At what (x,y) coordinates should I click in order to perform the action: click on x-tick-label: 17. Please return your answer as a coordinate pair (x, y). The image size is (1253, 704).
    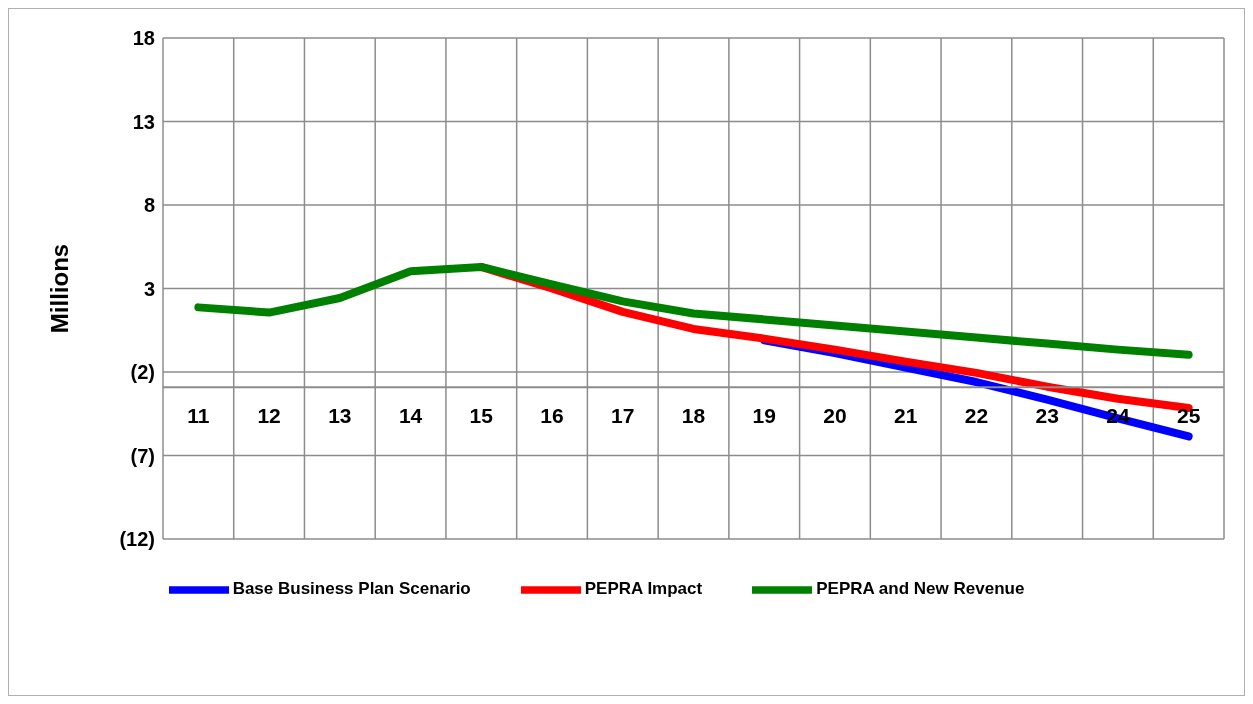
    Looking at the image, I should click on (623, 416).